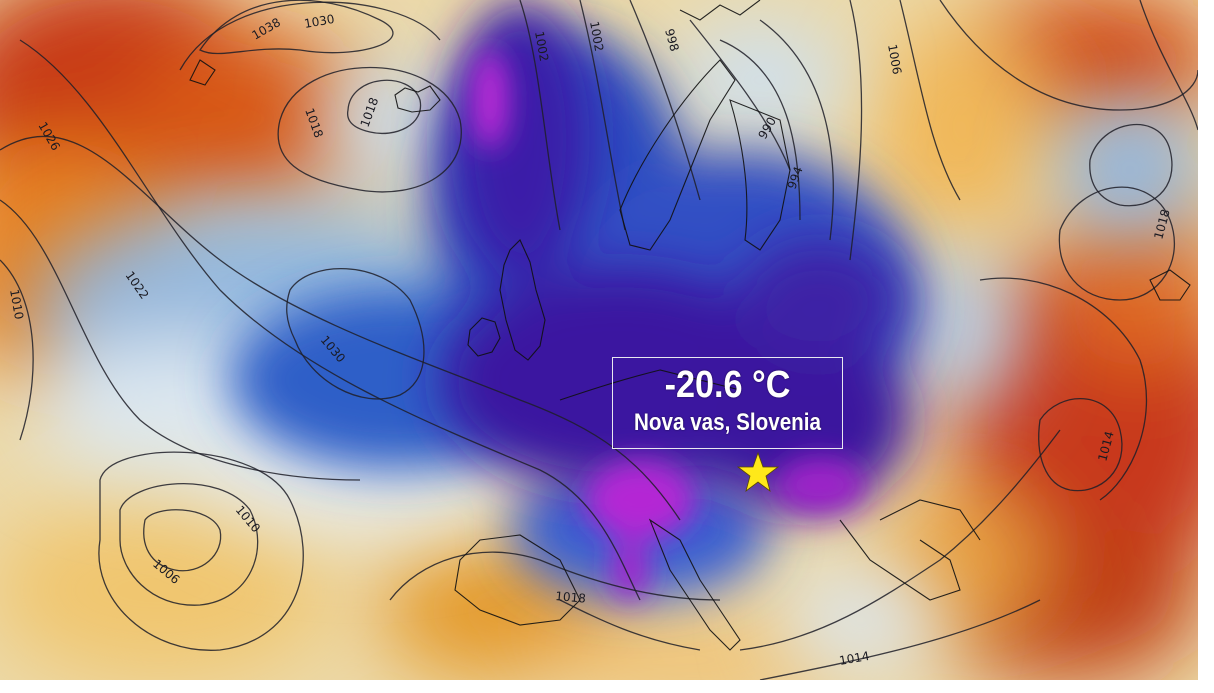 The height and width of the screenshot is (693, 1214). What do you see at coordinates (894, 59) in the screenshot?
I see `isobar-label: 1006` at bounding box center [894, 59].